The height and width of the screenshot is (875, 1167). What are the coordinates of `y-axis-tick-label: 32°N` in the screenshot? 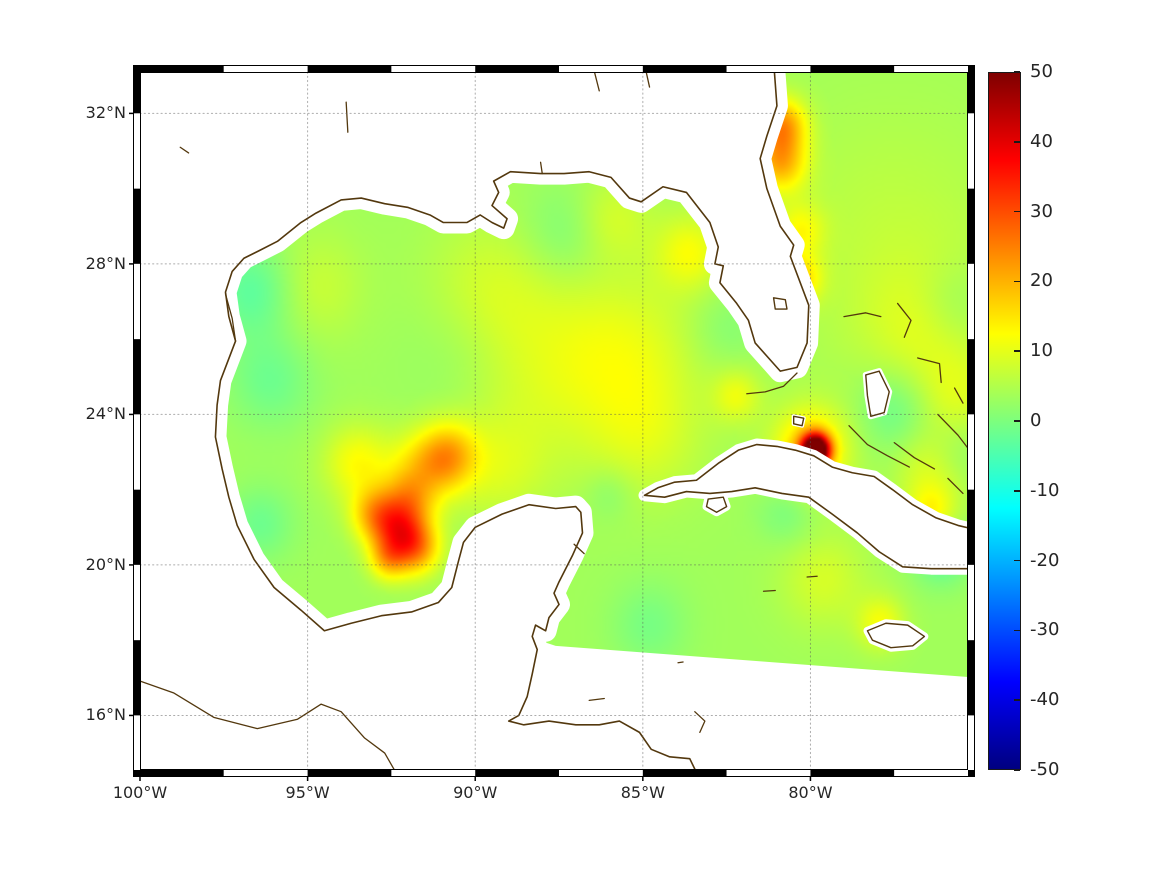 It's located at (105, 113).